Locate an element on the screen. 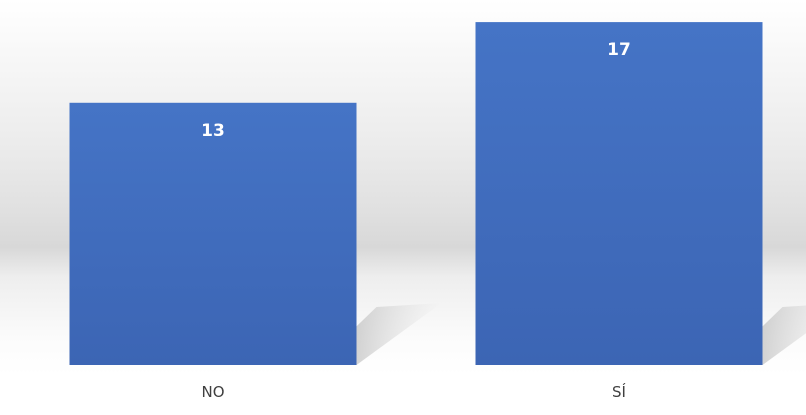 The width and height of the screenshot is (806, 415). category-label-s: SÍ is located at coordinates (619, 391).